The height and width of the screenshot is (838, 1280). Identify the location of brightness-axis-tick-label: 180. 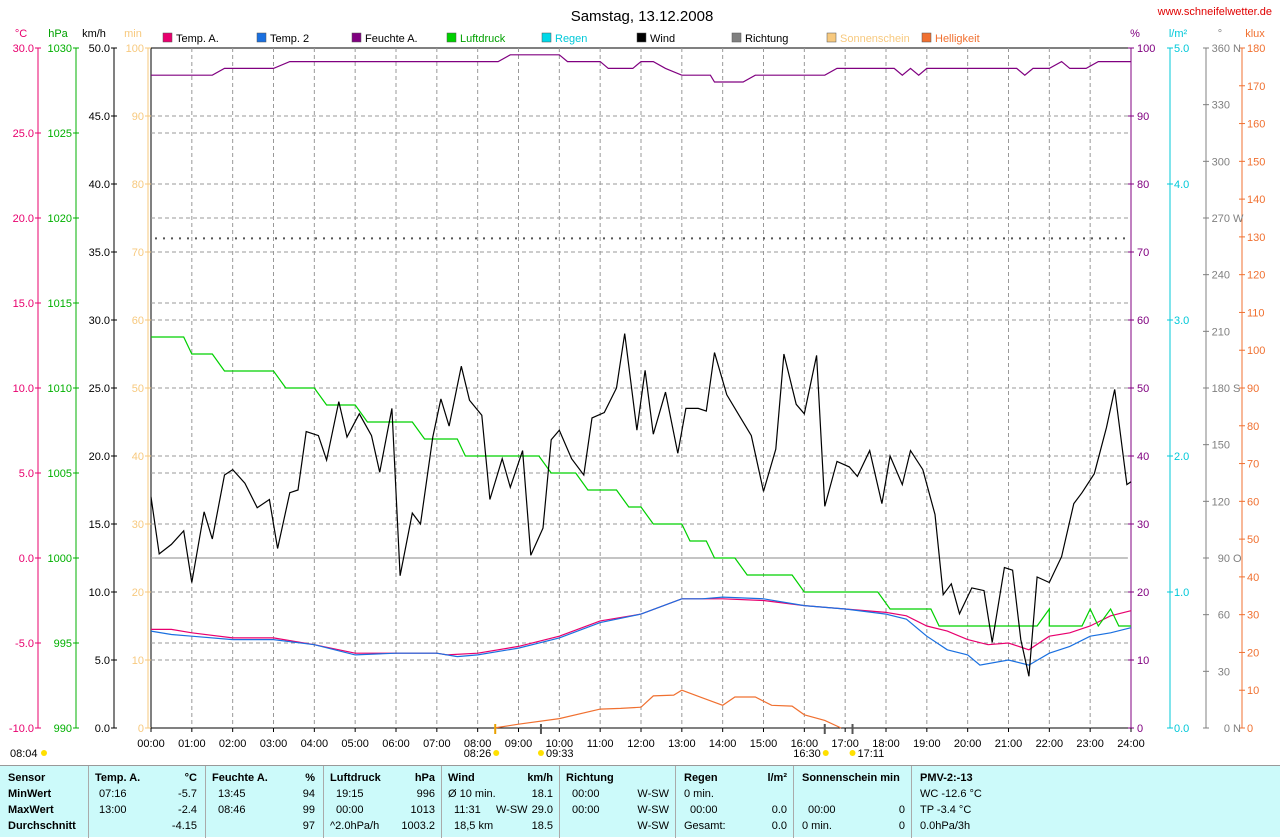
(1256, 49).